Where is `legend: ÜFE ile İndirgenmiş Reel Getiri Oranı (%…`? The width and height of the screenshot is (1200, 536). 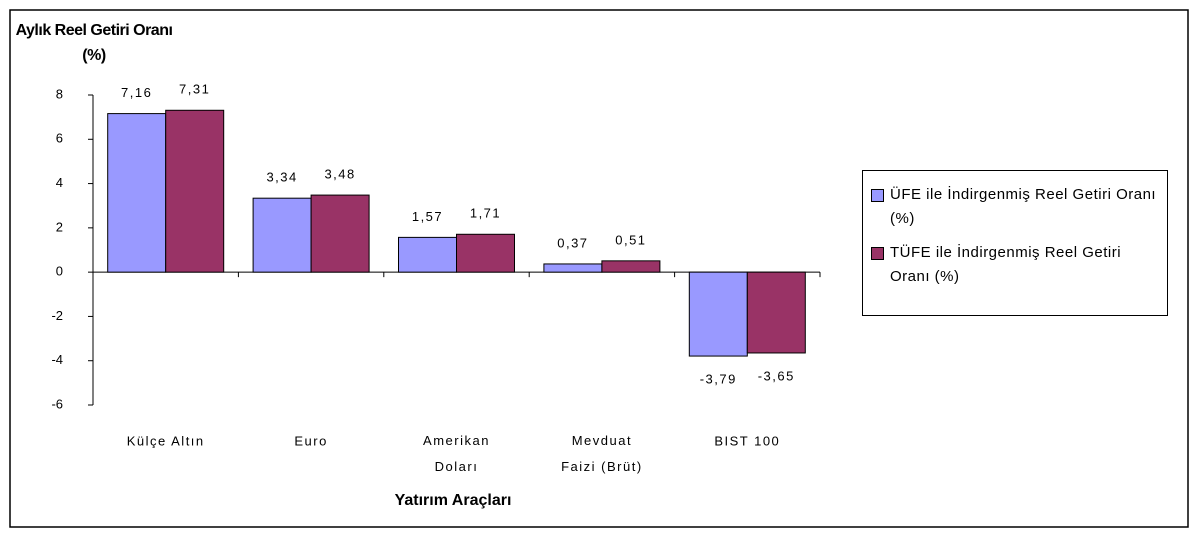 legend: ÜFE ile İndirgenmiş Reel Getiri Oranı (%… is located at coordinates (1015, 243).